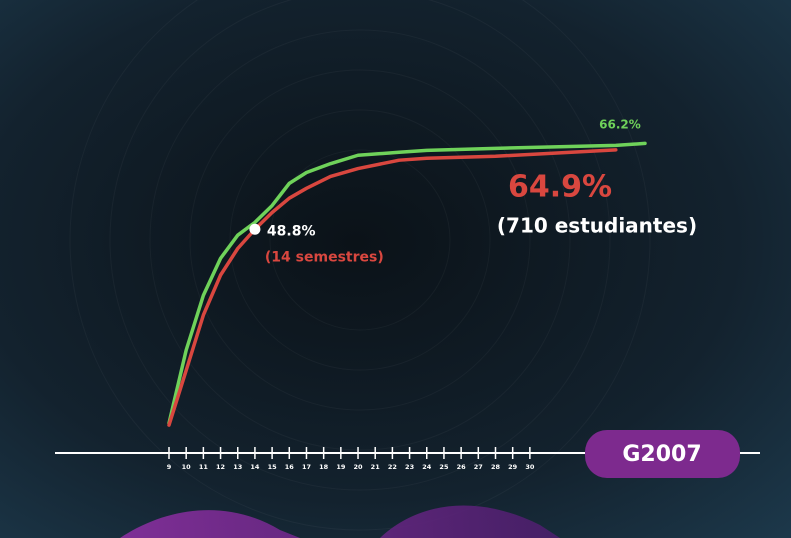 The width and height of the screenshot is (791, 538). Describe the element at coordinates (478, 467) in the screenshot. I see `x-tick-label: 27` at that location.